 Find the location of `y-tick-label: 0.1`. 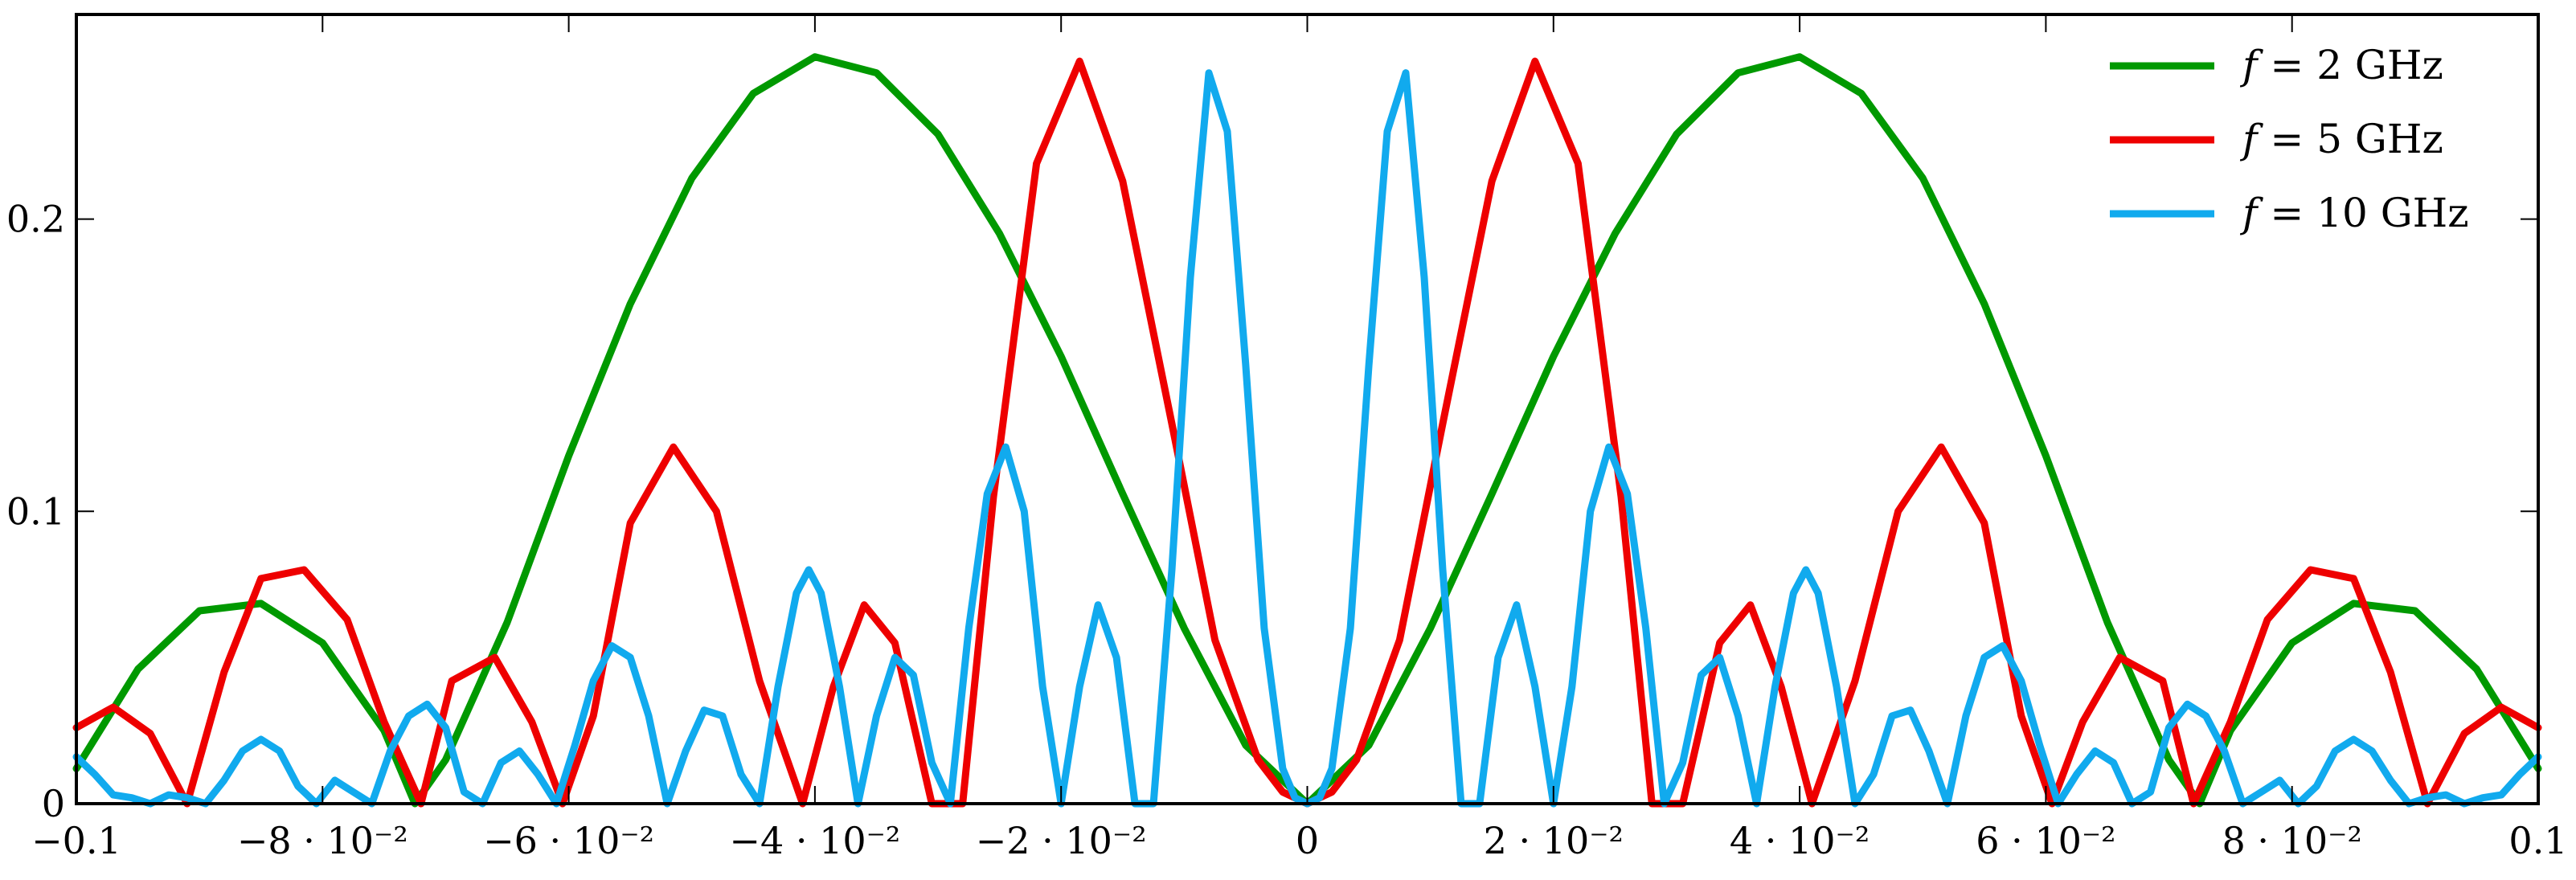

y-tick-label: 0.1 is located at coordinates (35, 511).